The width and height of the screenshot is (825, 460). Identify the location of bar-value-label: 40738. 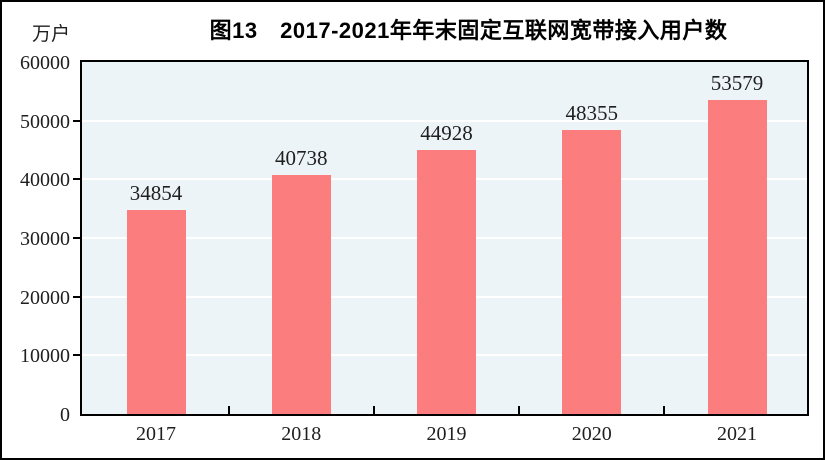
(301, 158).